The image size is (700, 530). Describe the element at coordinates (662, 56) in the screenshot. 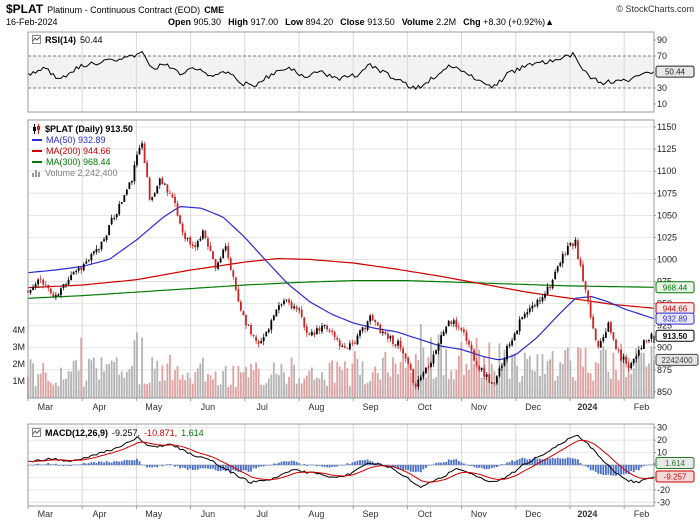

I see `svg-text: 70` at that location.